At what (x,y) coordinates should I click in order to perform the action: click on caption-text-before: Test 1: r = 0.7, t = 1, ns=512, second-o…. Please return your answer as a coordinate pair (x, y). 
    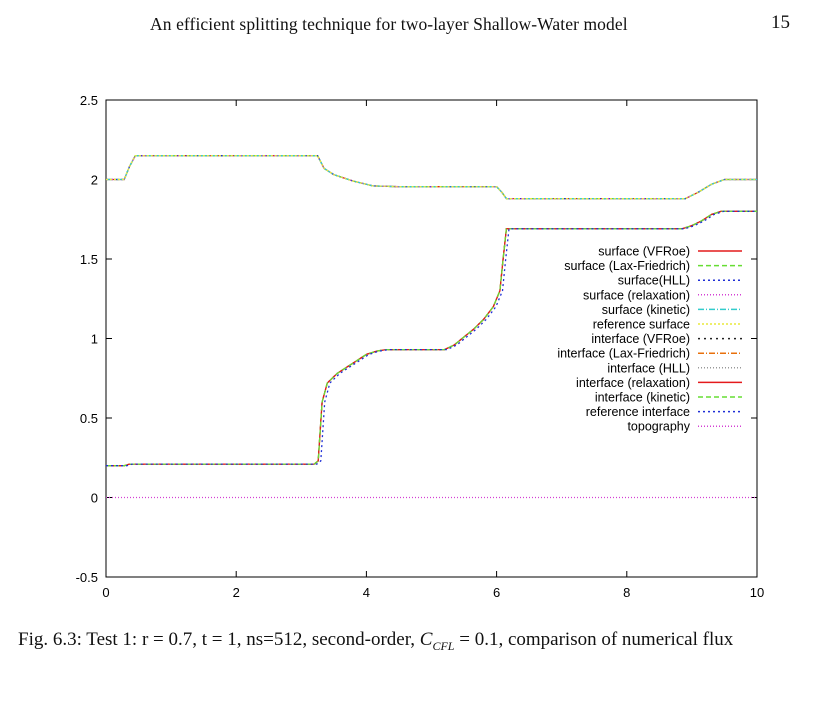
    Looking at the image, I should click on (251, 639).